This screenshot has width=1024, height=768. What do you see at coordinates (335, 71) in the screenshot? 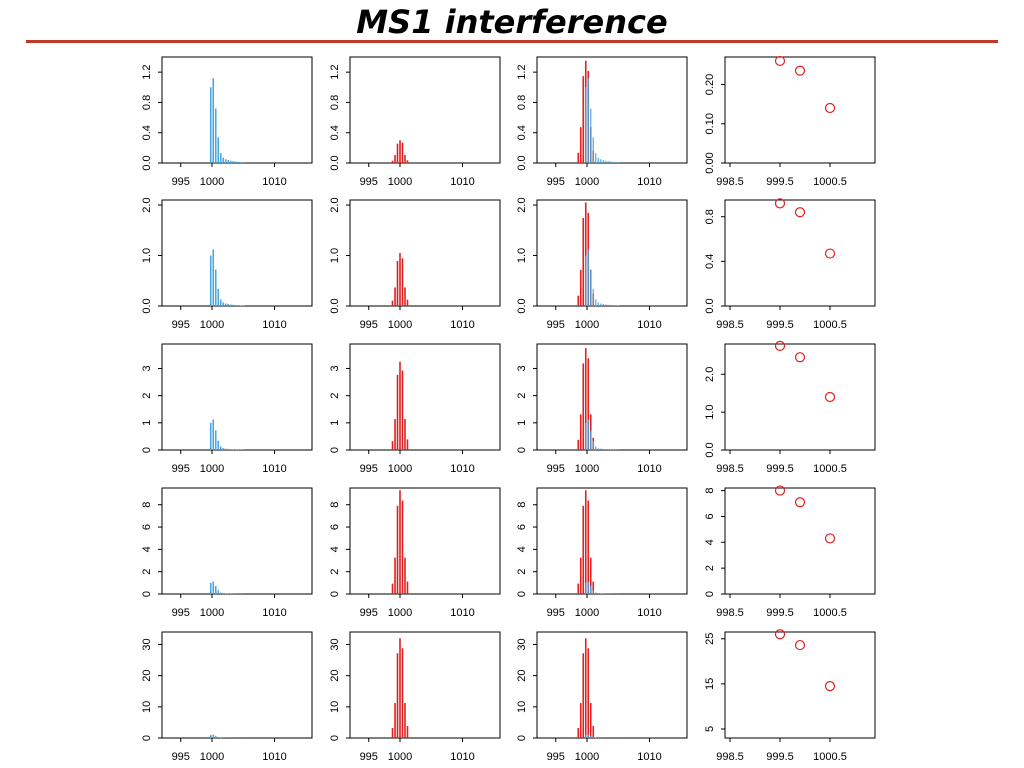
I see `y-tick-label: 1.2` at bounding box center [335, 71].